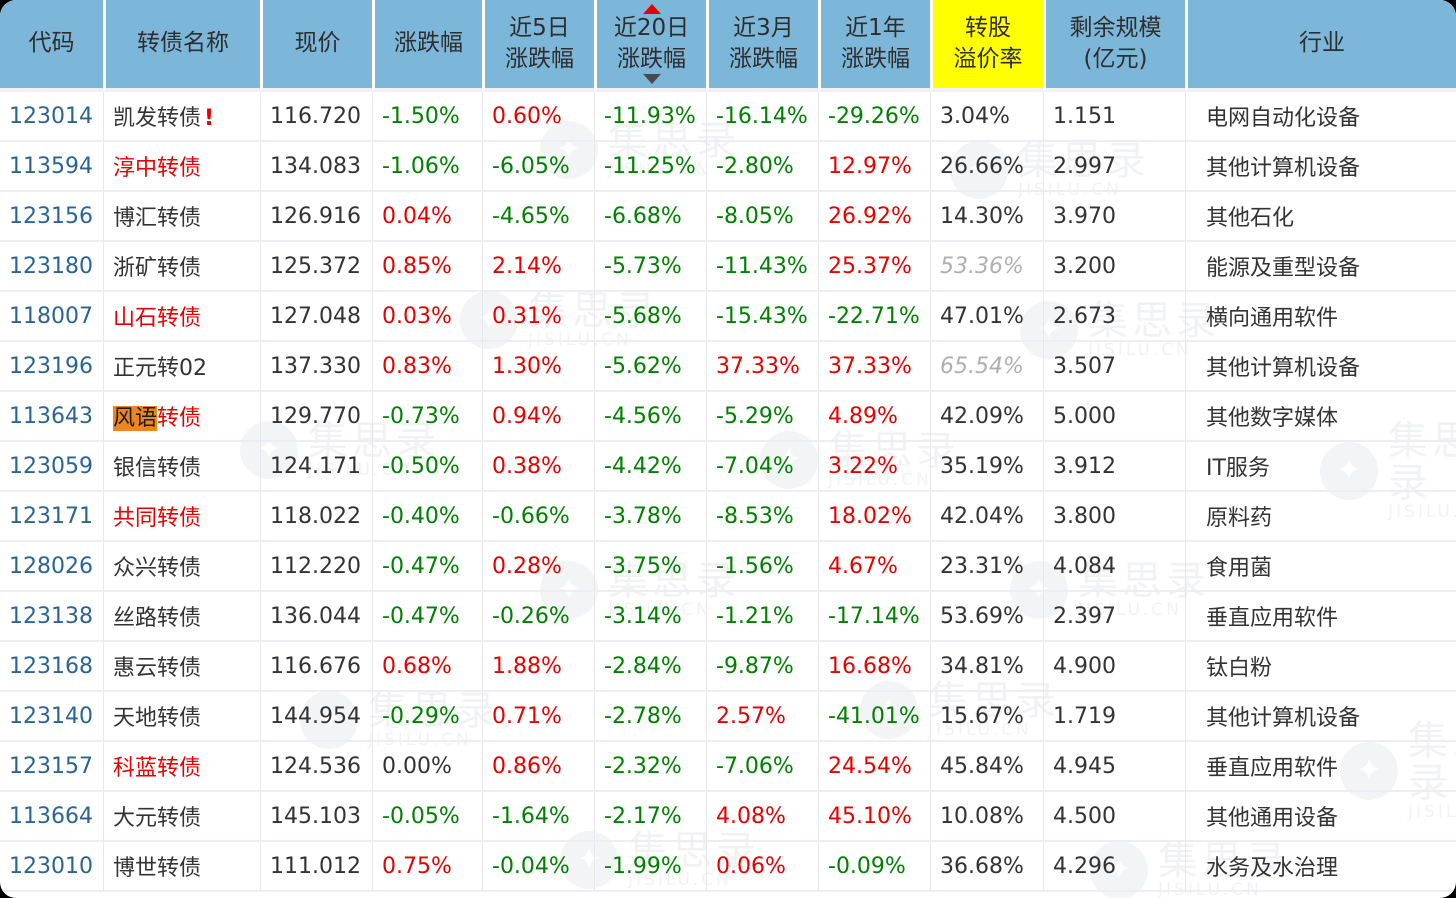 The height and width of the screenshot is (898, 1456). Describe the element at coordinates (651, 9) in the screenshot. I see `sort-asc-icon` at that location.